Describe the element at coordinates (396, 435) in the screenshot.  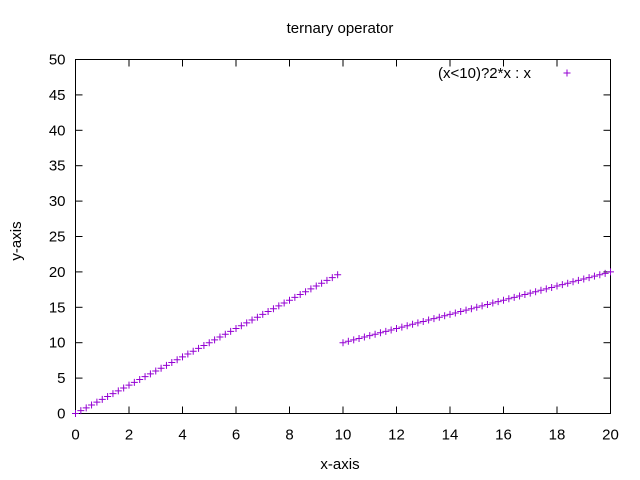
I see `x-tick-label: 12` at that location.